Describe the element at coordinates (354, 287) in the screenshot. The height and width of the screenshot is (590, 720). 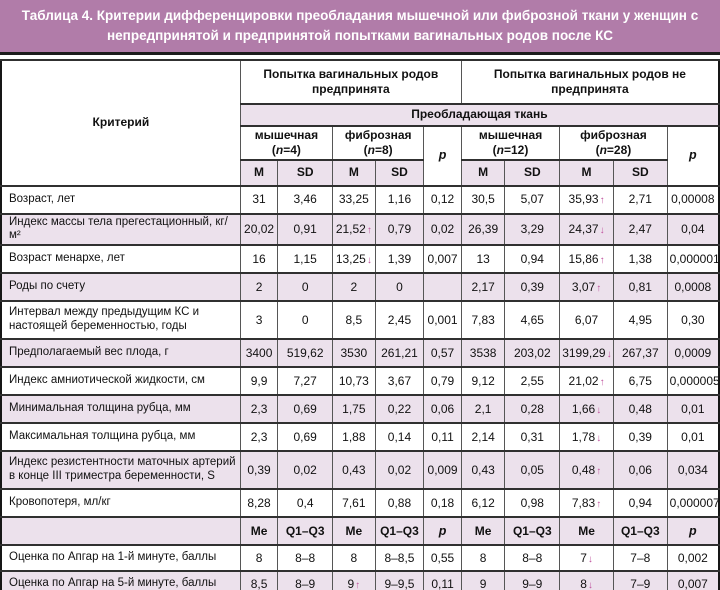
I see `value-cell: 2` at that location.